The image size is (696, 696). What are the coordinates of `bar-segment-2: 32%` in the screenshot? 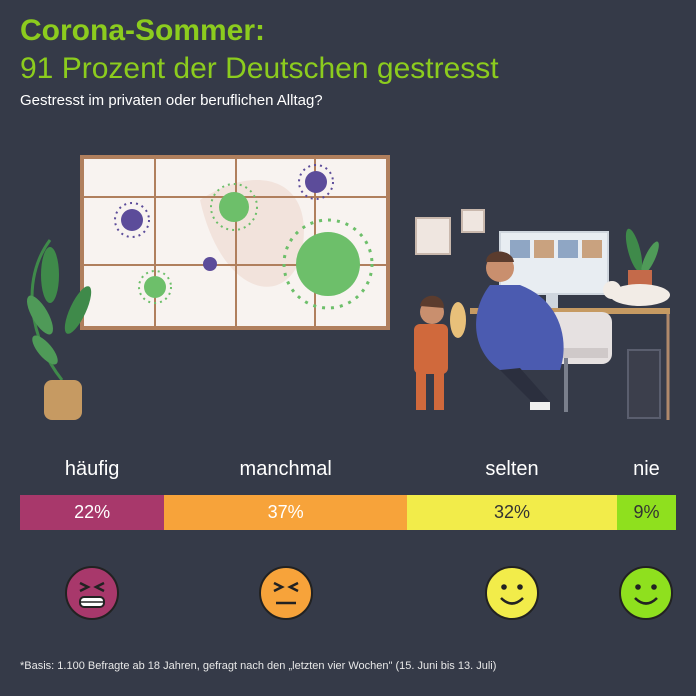 It's located at (512, 512).